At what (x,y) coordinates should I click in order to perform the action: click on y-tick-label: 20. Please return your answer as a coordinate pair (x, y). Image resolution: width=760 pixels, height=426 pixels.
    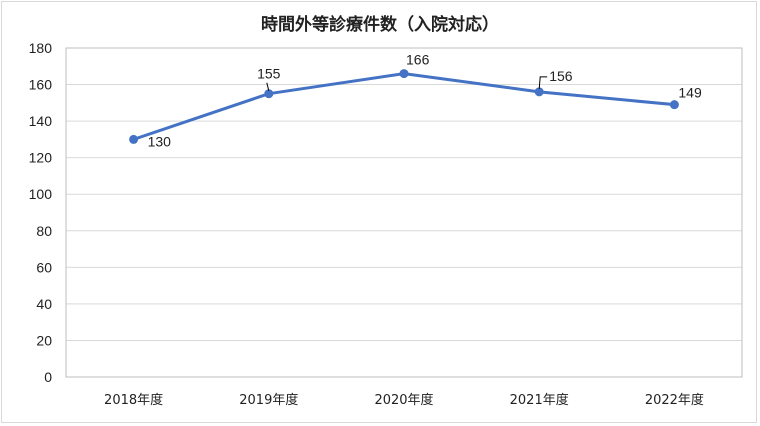
    Looking at the image, I should click on (44, 340).